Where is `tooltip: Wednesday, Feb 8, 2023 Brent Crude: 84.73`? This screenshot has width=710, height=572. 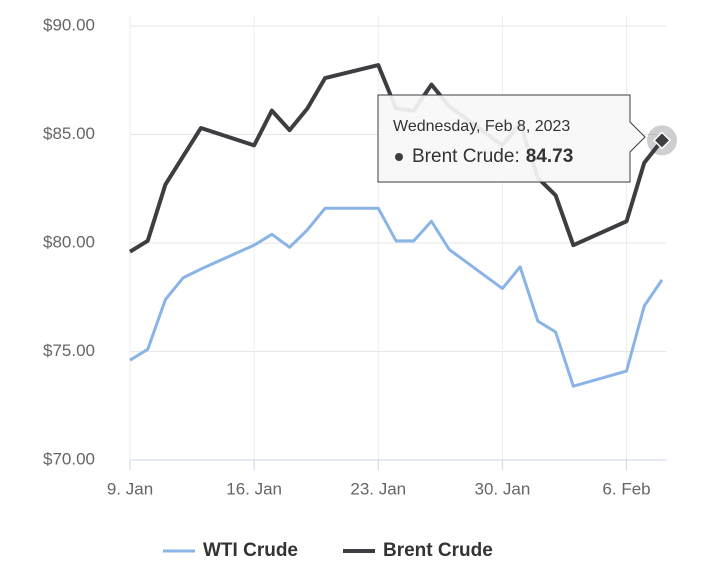
tooltip: Wednesday, Feb 8, 2023 Brent Crude: 84.73 is located at coordinates (511, 138).